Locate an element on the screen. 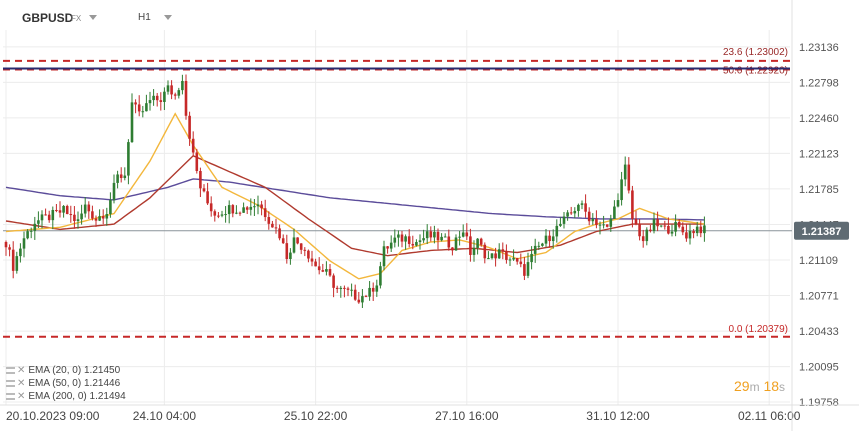 The height and width of the screenshot is (431, 859). legend-row-ema50: ✕ EMA (50, 0) 1.21446 is located at coordinates (66, 383).